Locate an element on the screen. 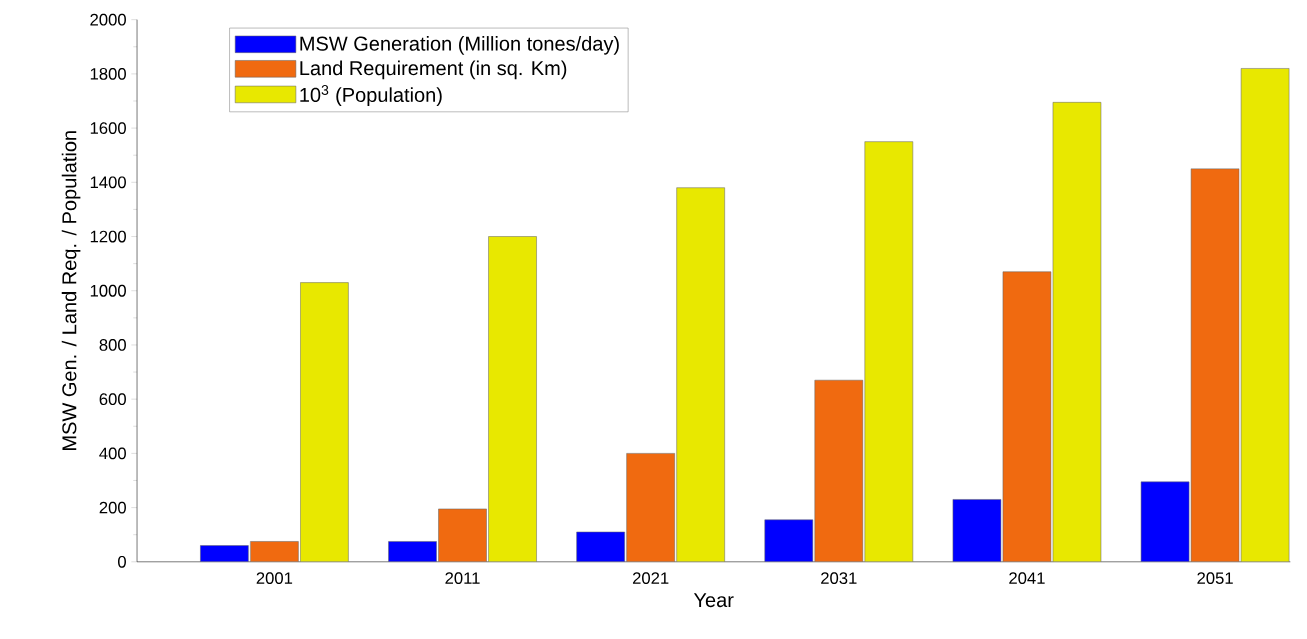  legend-label: Land Requirement (in sq. Km) is located at coordinates (433, 70).